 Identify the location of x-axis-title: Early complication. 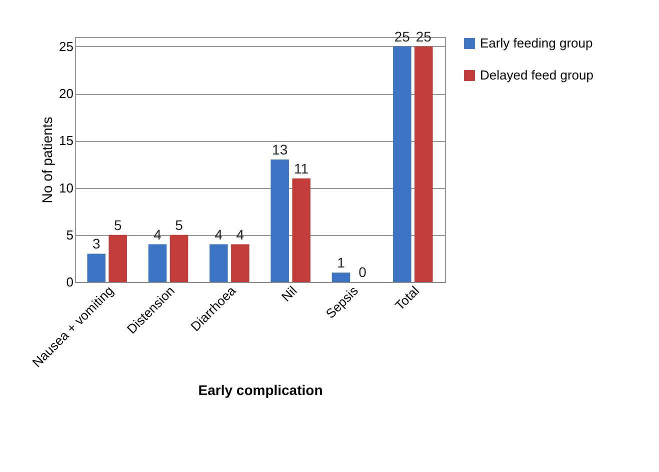
(260, 390).